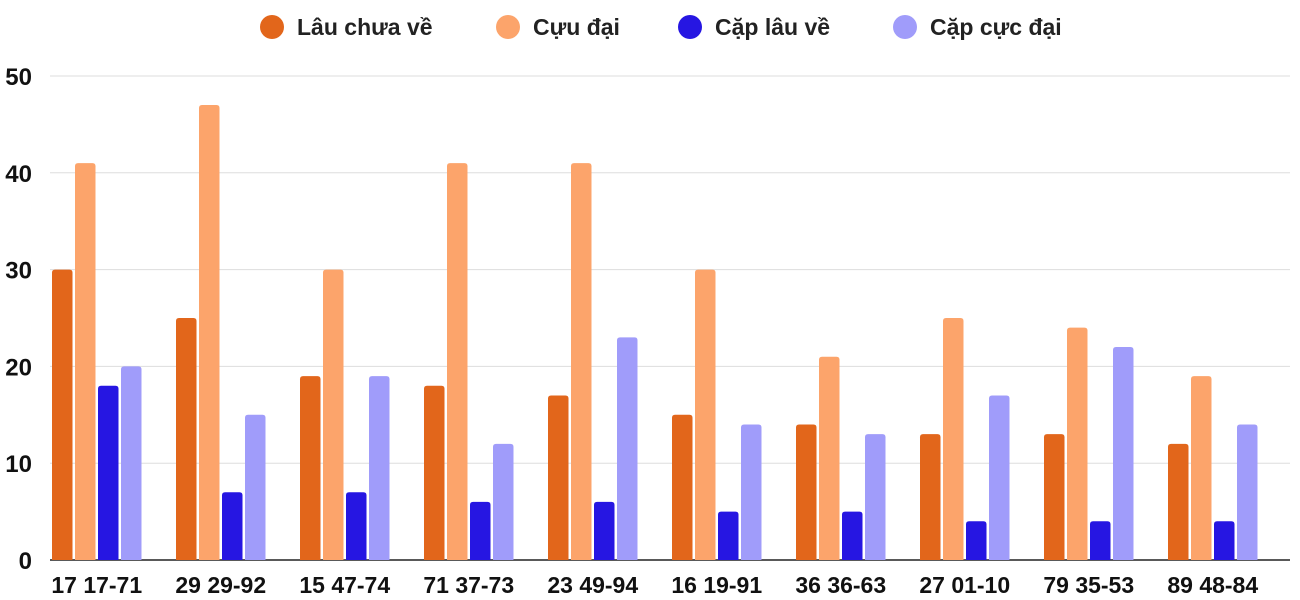 This screenshot has height=600, width=1300. I want to click on legend-label: Cặp cực đại, so click(996, 27).